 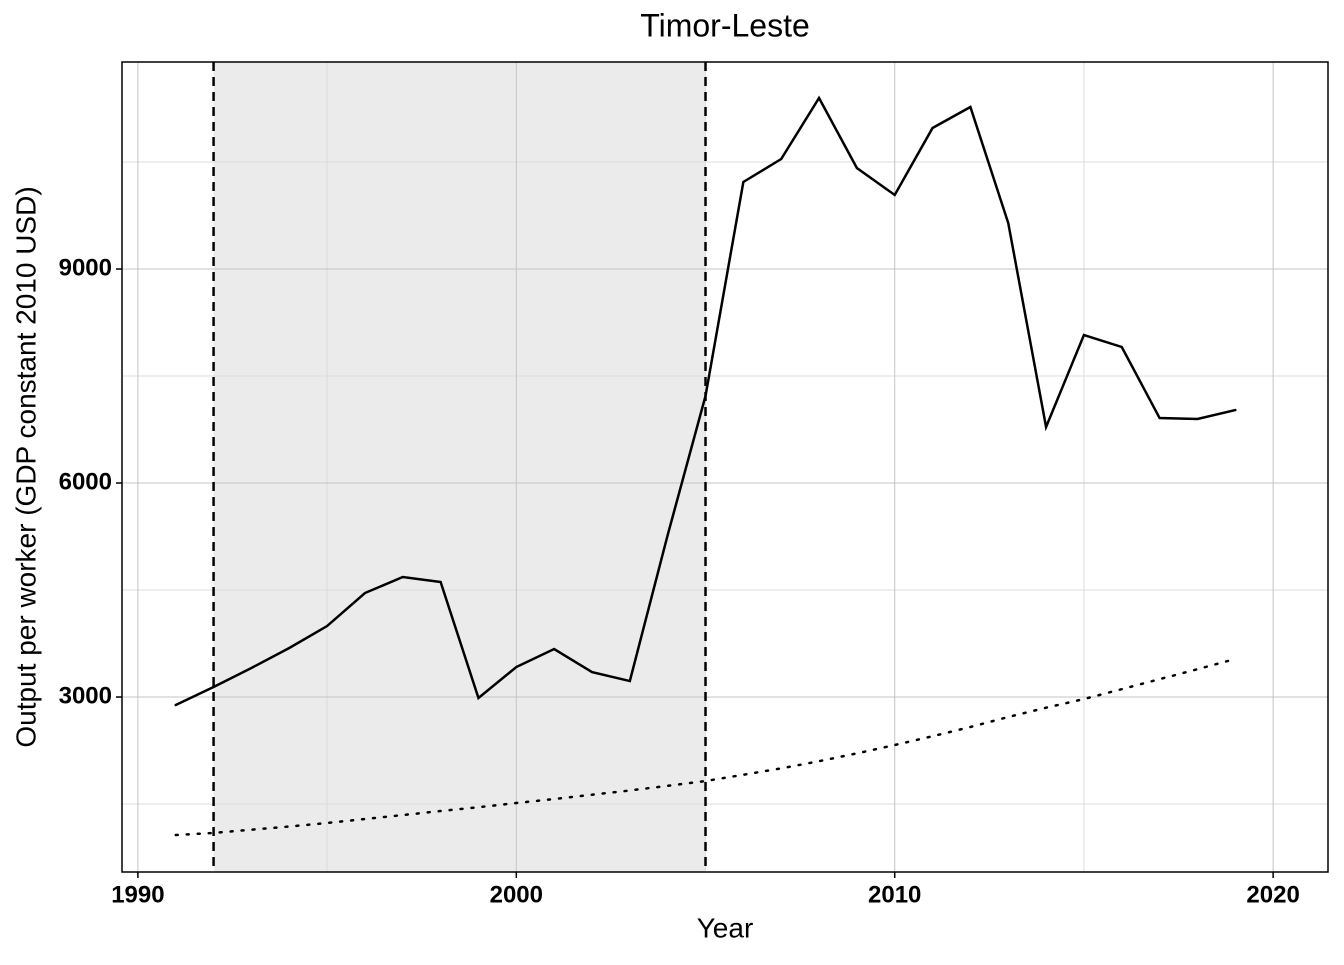 I want to click on x-tick-label: 1990, so click(x=137, y=894).